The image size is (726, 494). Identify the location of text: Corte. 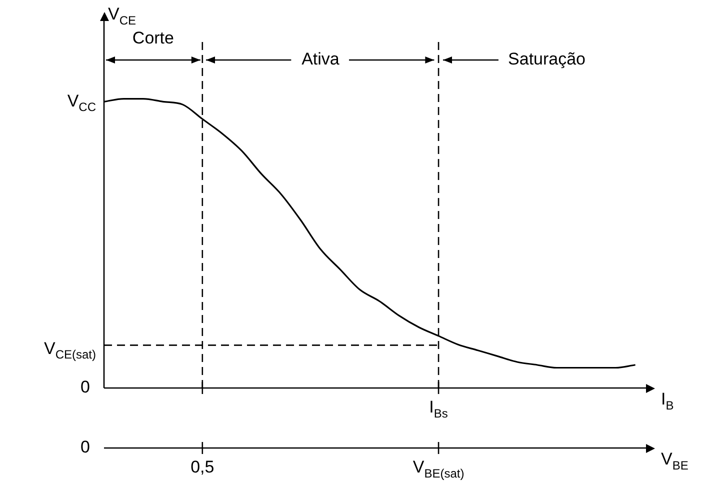
(153, 38).